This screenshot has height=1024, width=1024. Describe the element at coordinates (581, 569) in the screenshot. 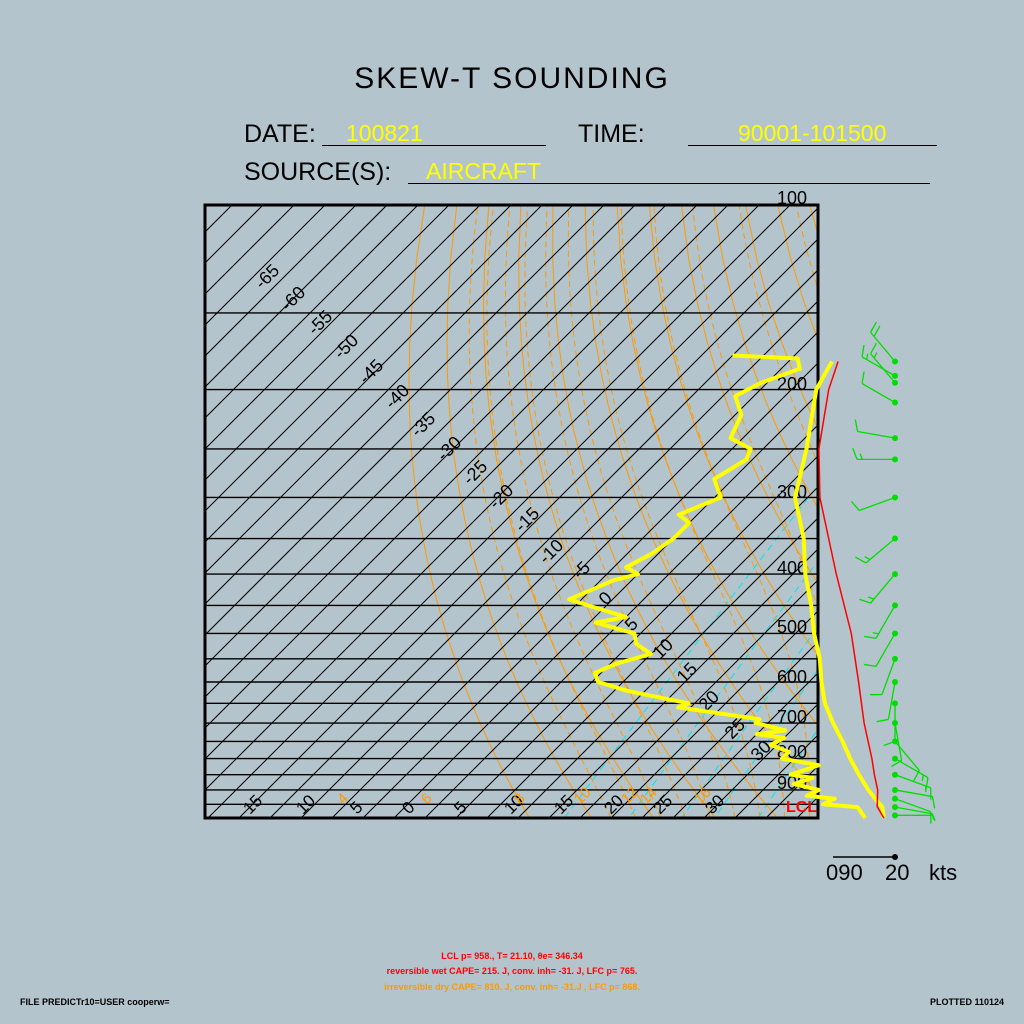

I see `isotherm-label: -5` at that location.